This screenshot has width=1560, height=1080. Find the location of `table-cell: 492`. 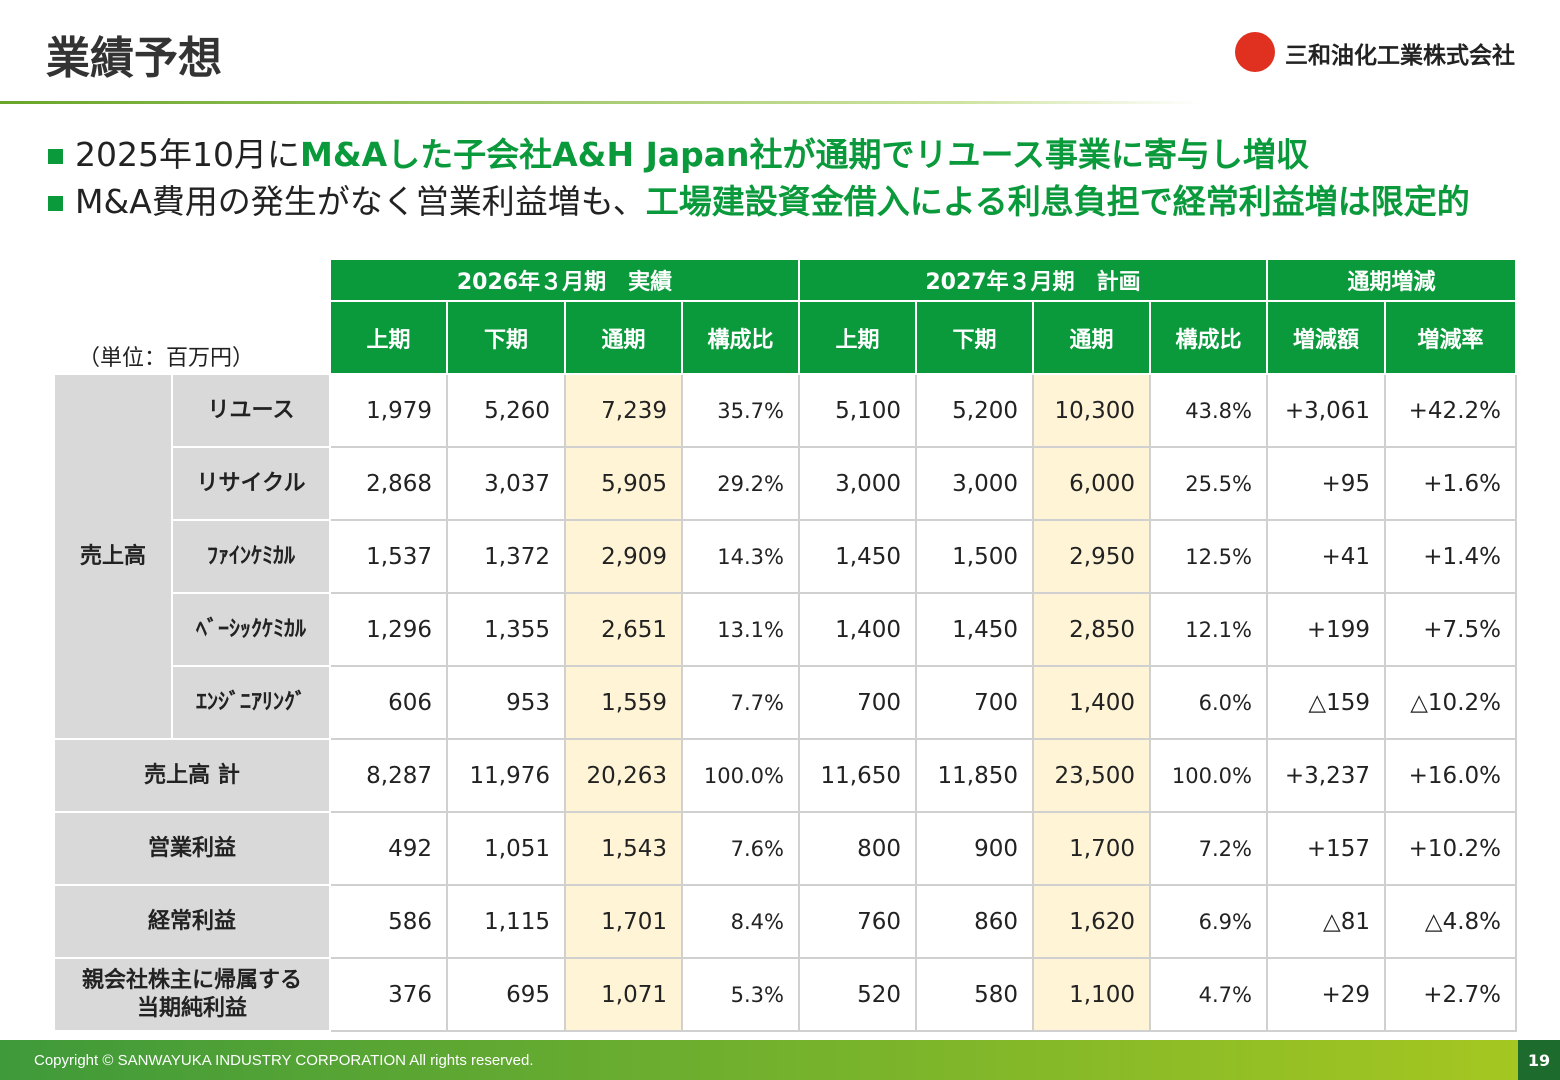

table-cell: 492 is located at coordinates (389, 849).